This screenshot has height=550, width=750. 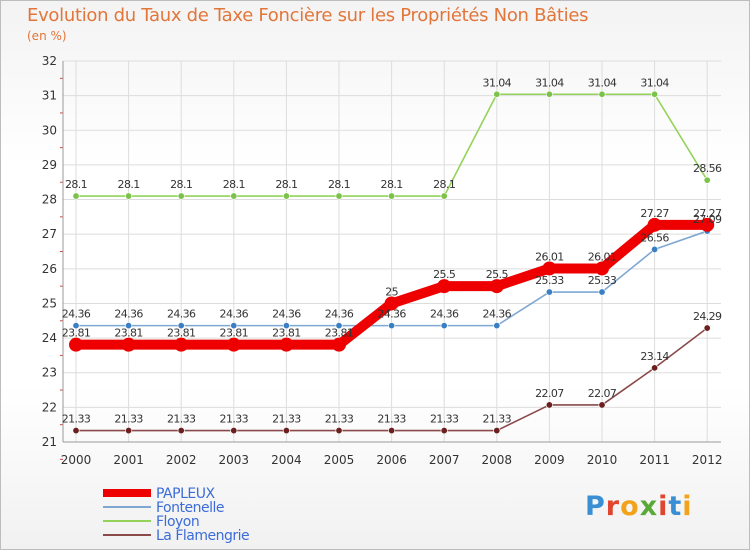 What do you see at coordinates (190, 508) in the screenshot?
I see `legend-label: Fontenelle` at bounding box center [190, 508].